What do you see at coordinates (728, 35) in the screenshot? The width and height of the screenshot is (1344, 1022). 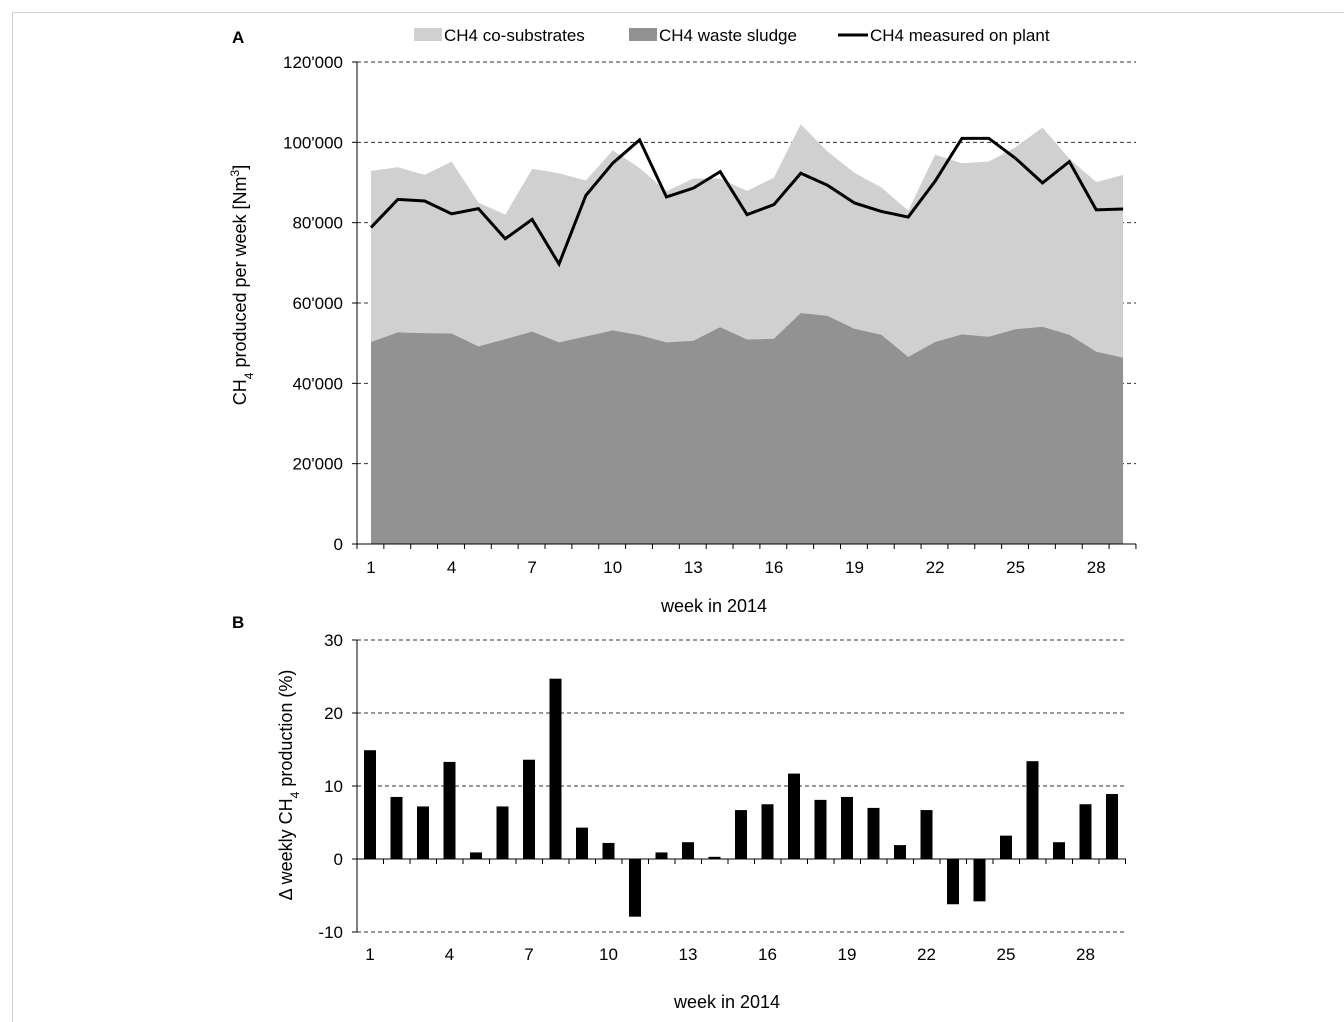 I see `legend-label-waste-sludge: CH4 waste sludge` at bounding box center [728, 35].